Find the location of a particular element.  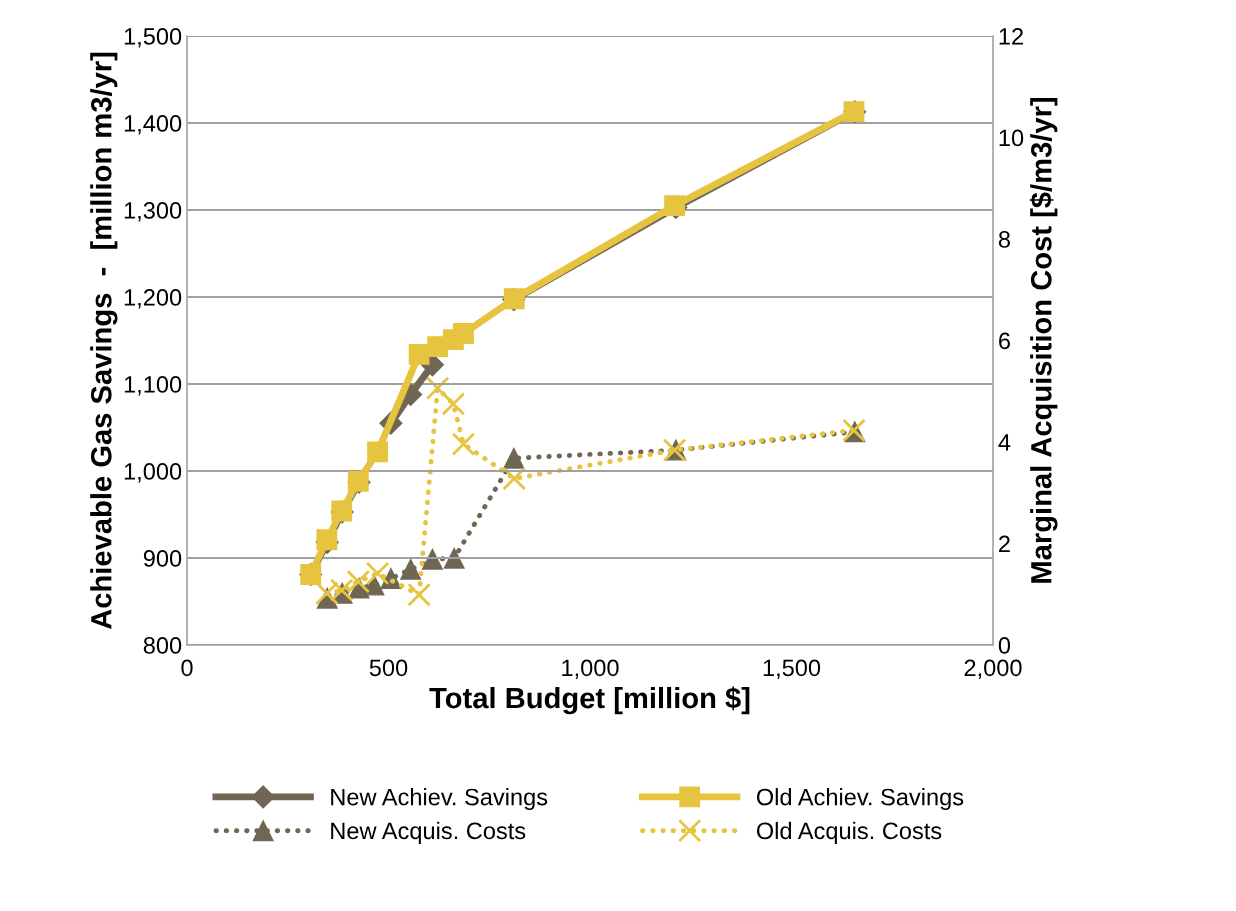

y-tick-label: 900 is located at coordinates (162, 558).